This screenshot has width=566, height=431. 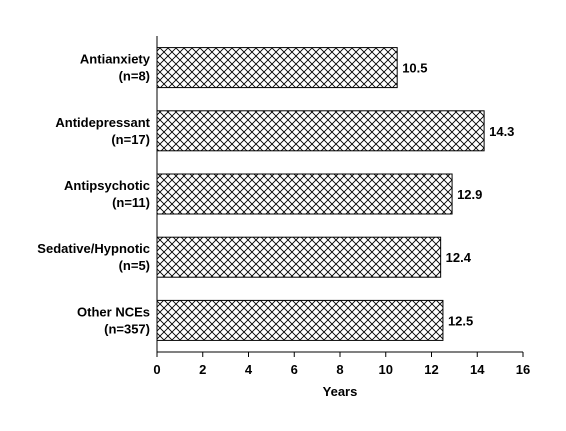 What do you see at coordinates (107, 185) in the screenshot?
I see `category-label-2: Antipsychotic` at bounding box center [107, 185].